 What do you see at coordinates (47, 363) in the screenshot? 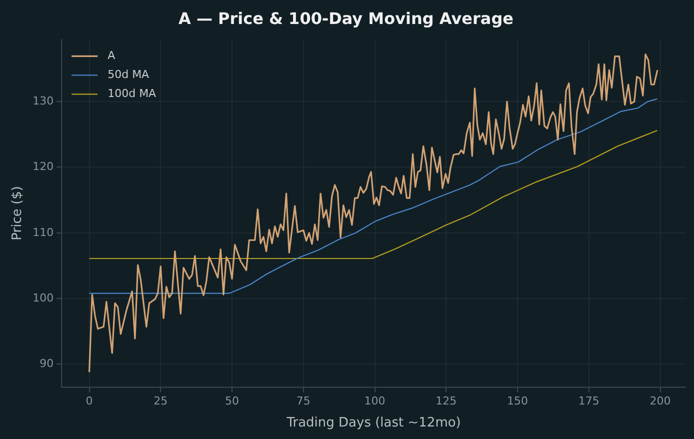
I see `y-tick-label: 90` at bounding box center [47, 363].